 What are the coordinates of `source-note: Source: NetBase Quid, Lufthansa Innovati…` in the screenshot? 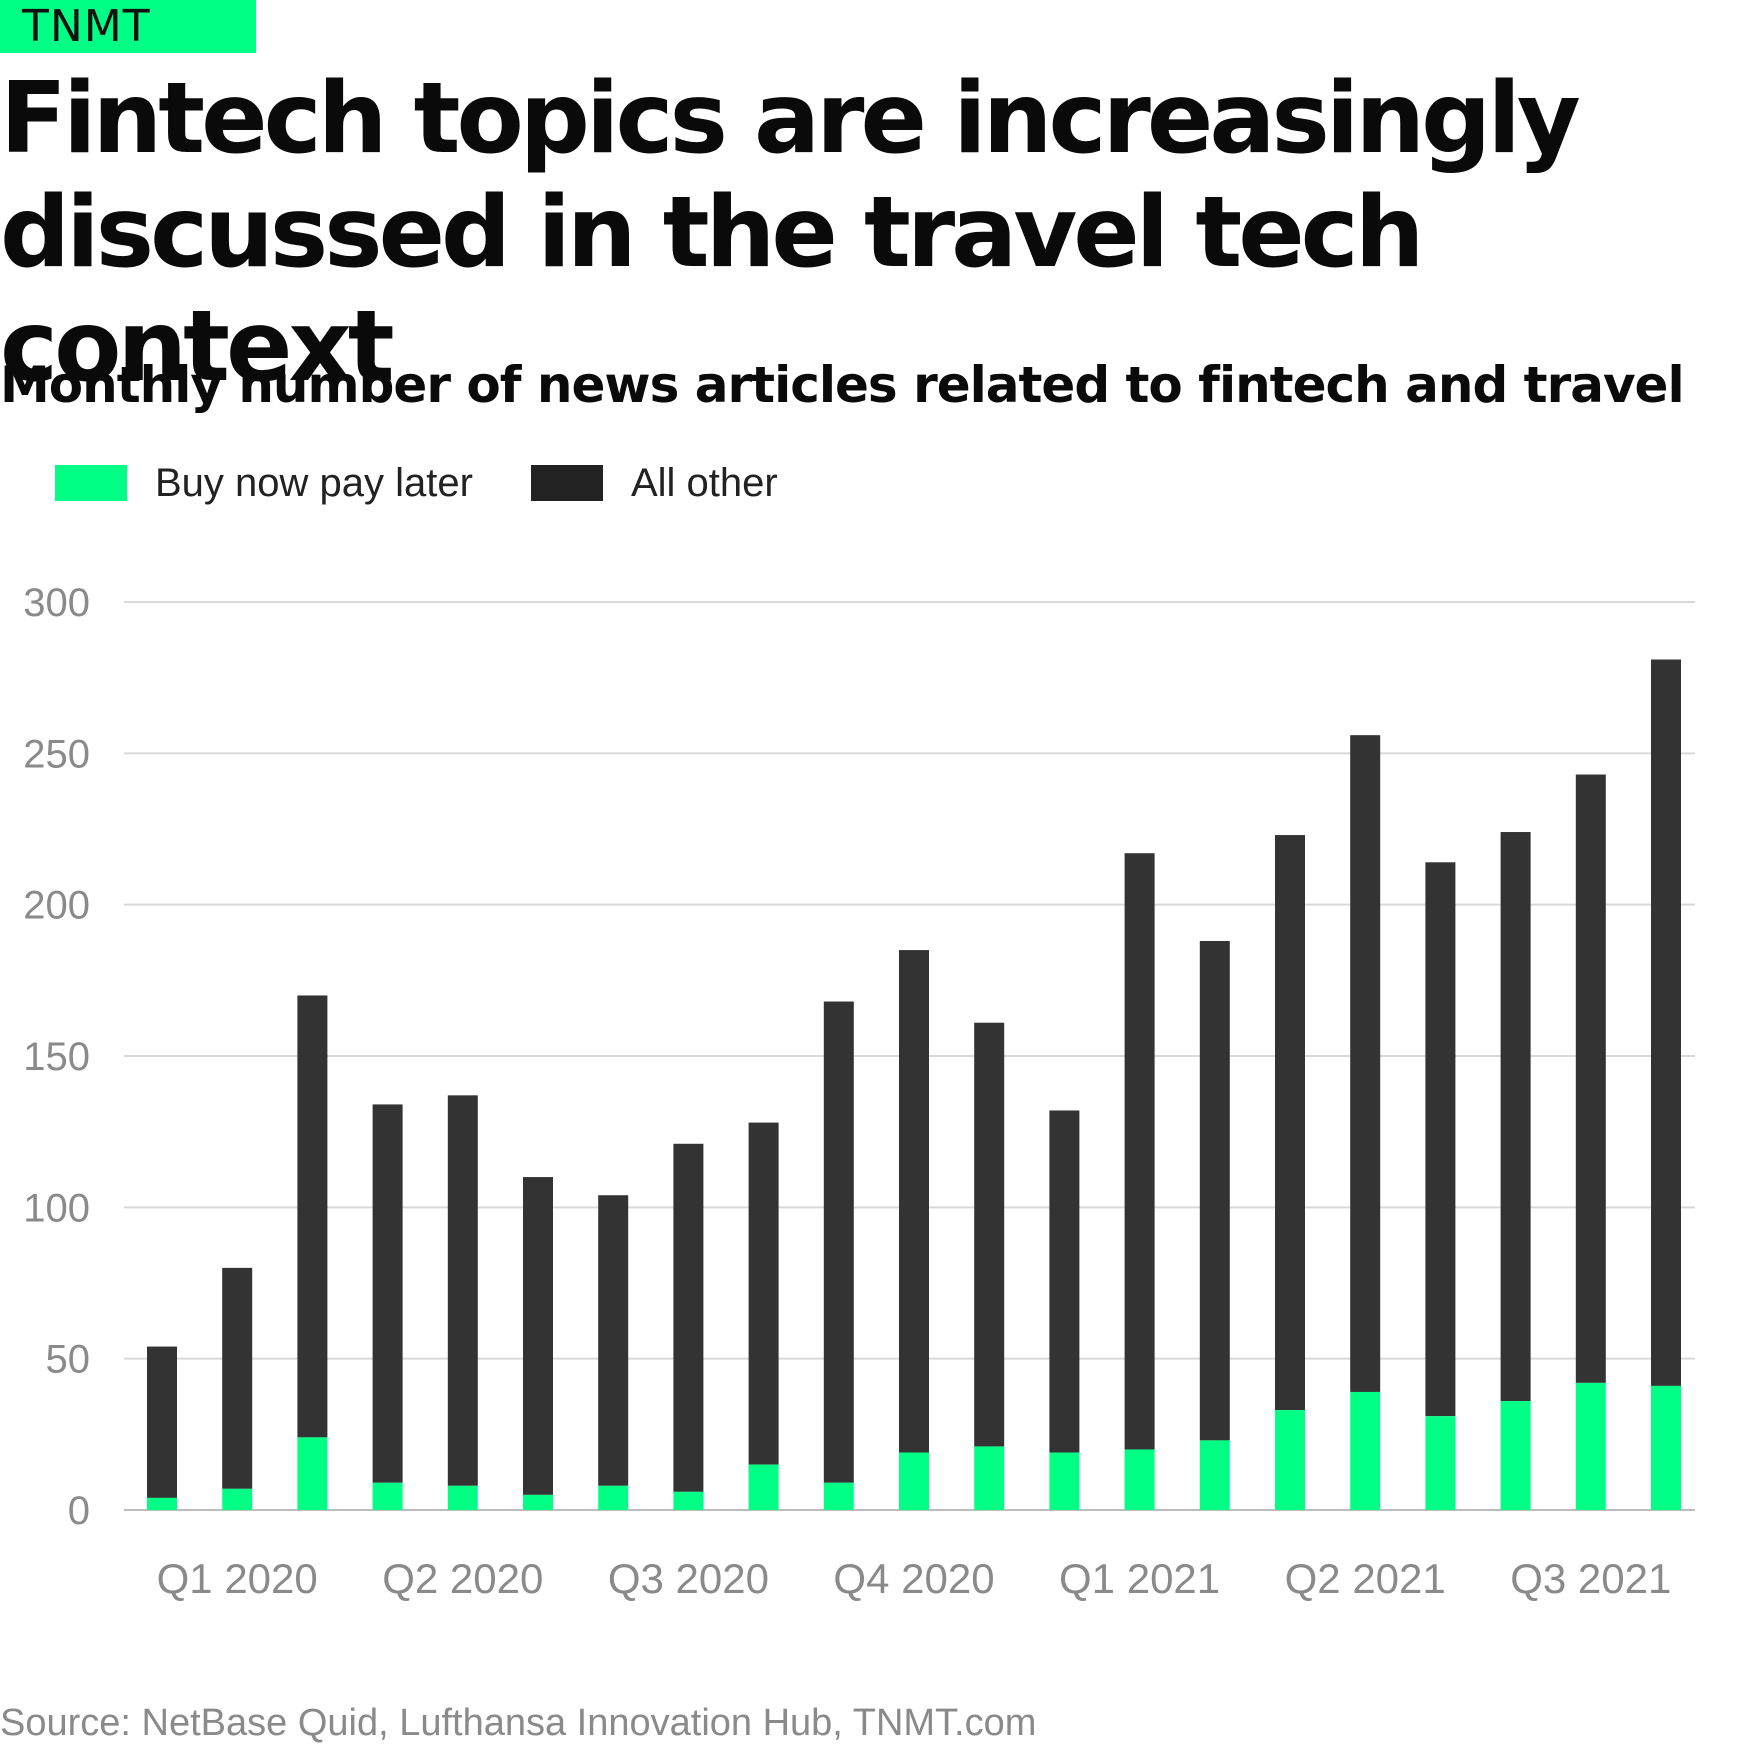 It's located at (518, 1723).